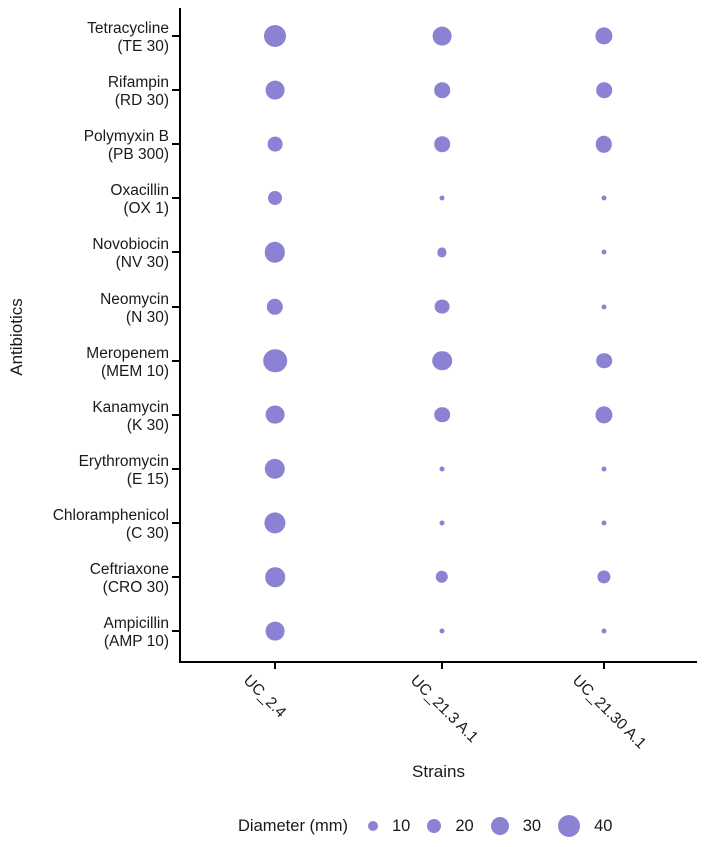 This screenshot has height=847, width=708. I want to click on antibiotic-code: (N 30), so click(147, 317).